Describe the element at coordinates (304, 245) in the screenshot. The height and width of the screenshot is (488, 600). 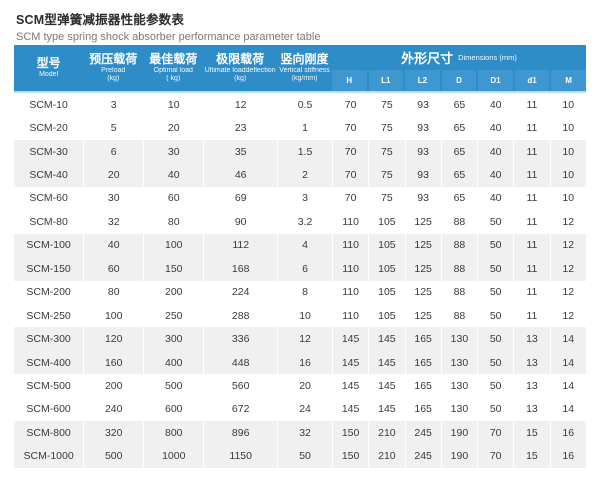
I see `cell-vertical-stiffness: 4` at that location.